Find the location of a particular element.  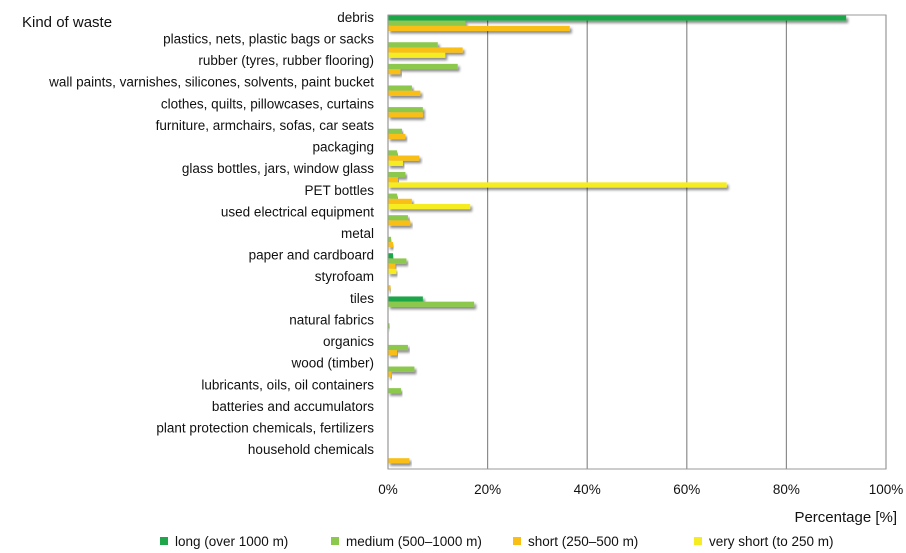

x-tick-label: 80% is located at coordinates (786, 489).